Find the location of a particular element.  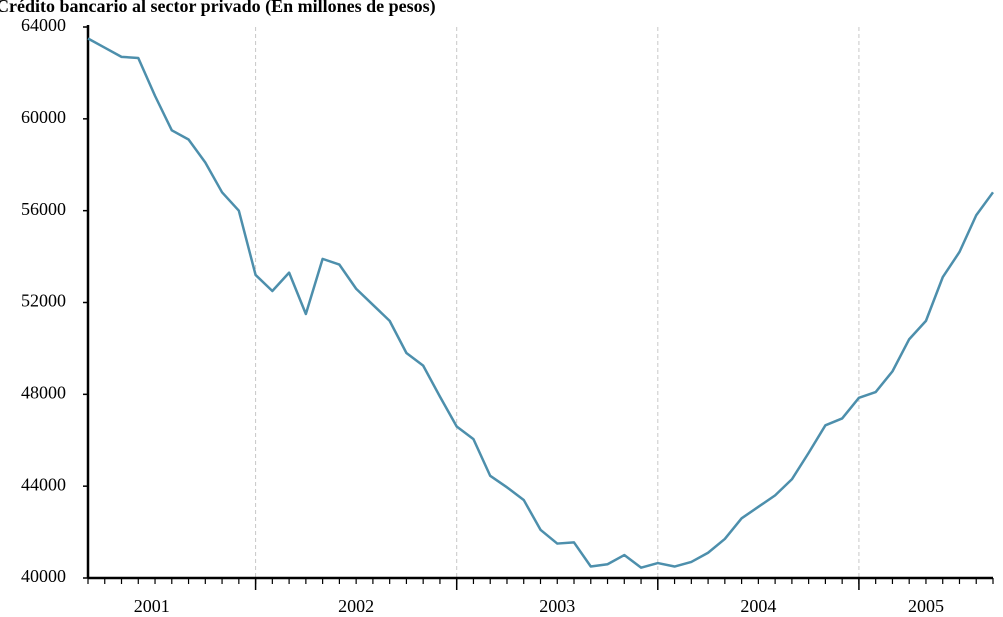

x-tick-label: 2005 is located at coordinates (926, 606).